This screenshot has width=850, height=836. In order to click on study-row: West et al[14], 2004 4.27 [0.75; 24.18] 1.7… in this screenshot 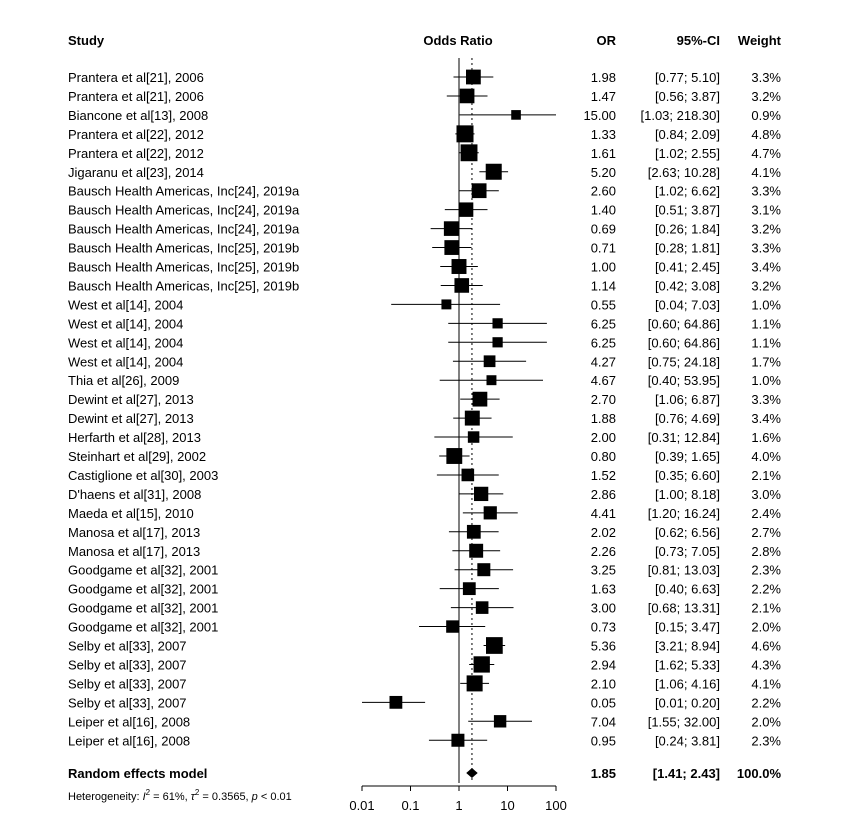, I will do `click(424, 361)`.